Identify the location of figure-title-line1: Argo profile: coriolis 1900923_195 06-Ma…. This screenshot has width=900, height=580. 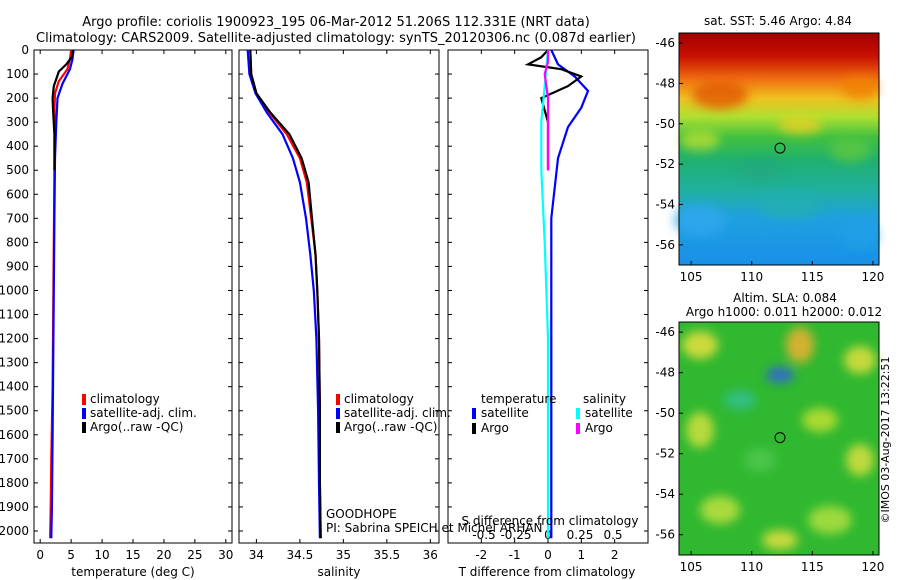
(336, 22).